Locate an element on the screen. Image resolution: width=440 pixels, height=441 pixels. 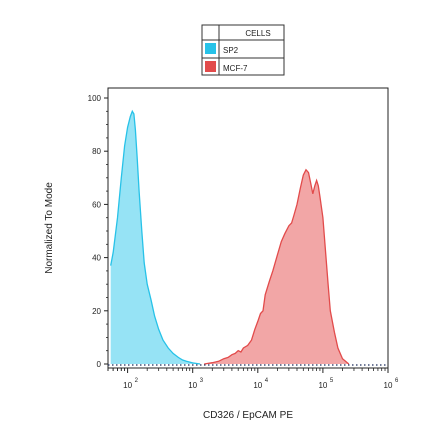
x-tick-exponent: 5 is located at coordinates (332, 381).